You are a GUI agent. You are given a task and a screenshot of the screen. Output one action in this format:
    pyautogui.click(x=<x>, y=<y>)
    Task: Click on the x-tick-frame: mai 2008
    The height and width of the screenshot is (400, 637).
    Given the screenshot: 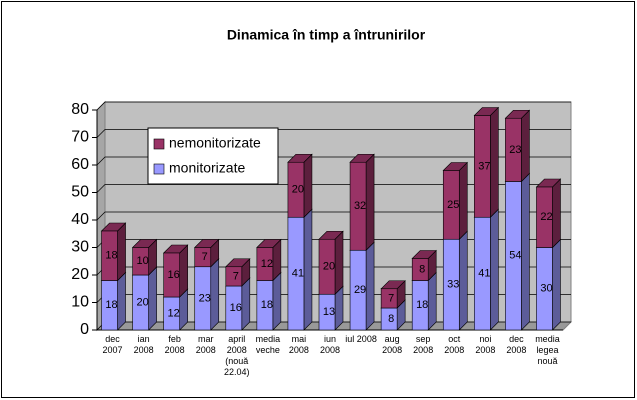 What is the action you would take?
    pyautogui.click(x=299, y=344)
    